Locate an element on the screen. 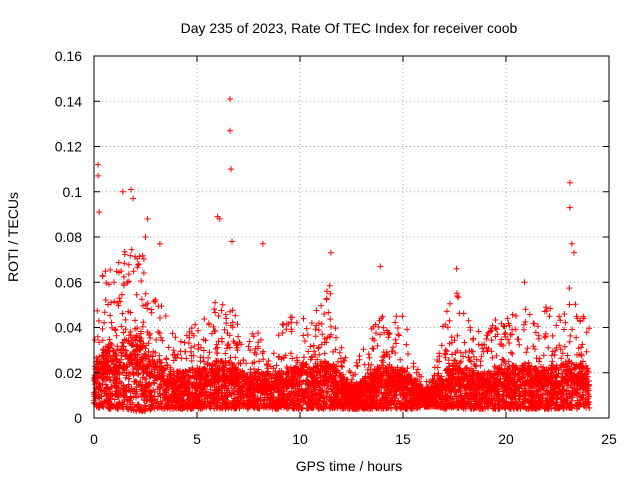 The image size is (640, 480). y-tick-label: 0.12 is located at coordinates (68, 147).